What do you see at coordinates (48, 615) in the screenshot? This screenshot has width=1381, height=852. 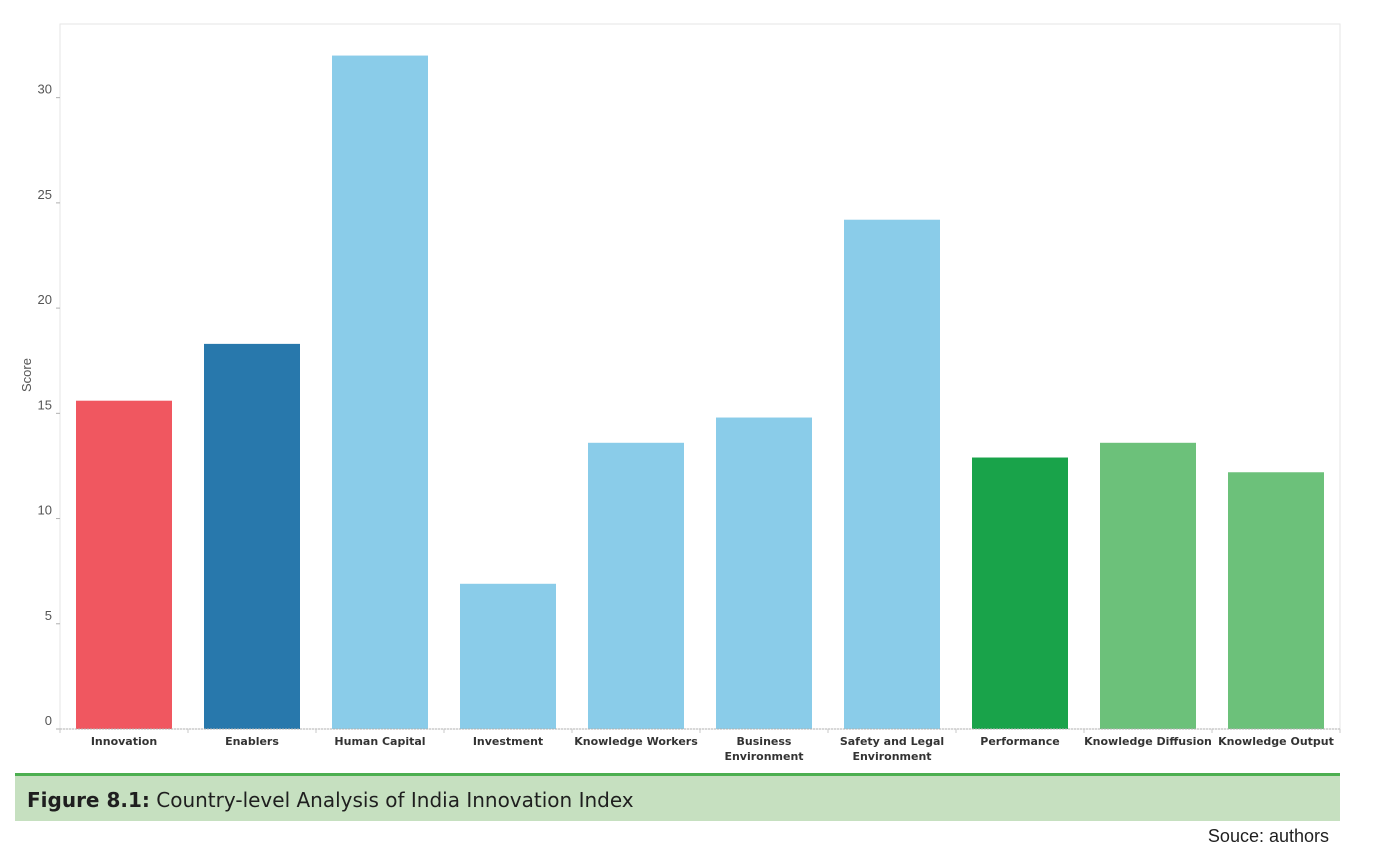 I see `y-tick-label: 5` at bounding box center [48, 615].